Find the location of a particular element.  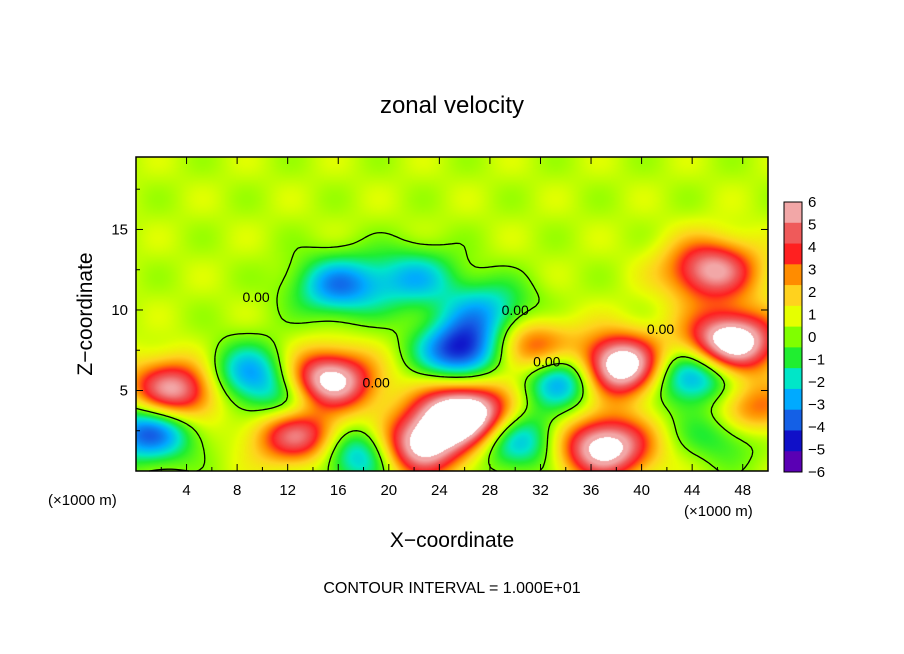

x-tick-label: 48 is located at coordinates (742, 490).